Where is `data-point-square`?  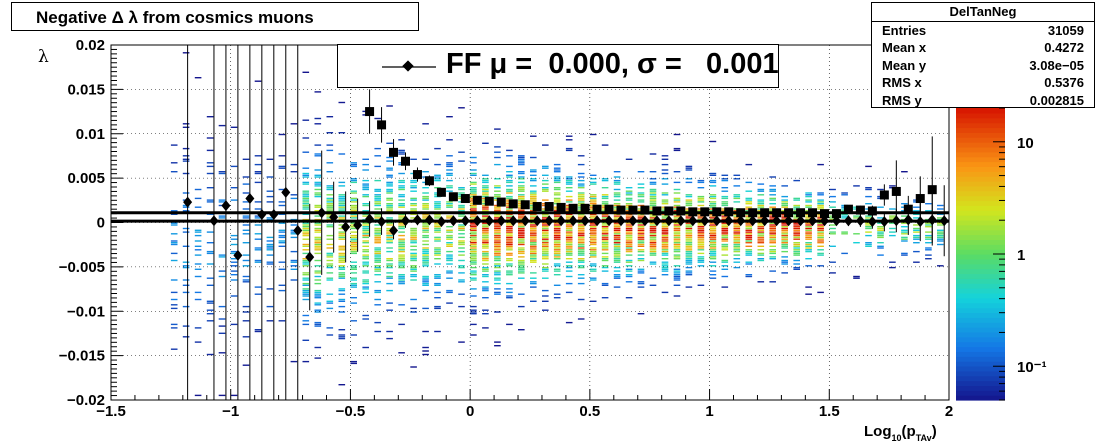
data-point-square is located at coordinates (370, 112).